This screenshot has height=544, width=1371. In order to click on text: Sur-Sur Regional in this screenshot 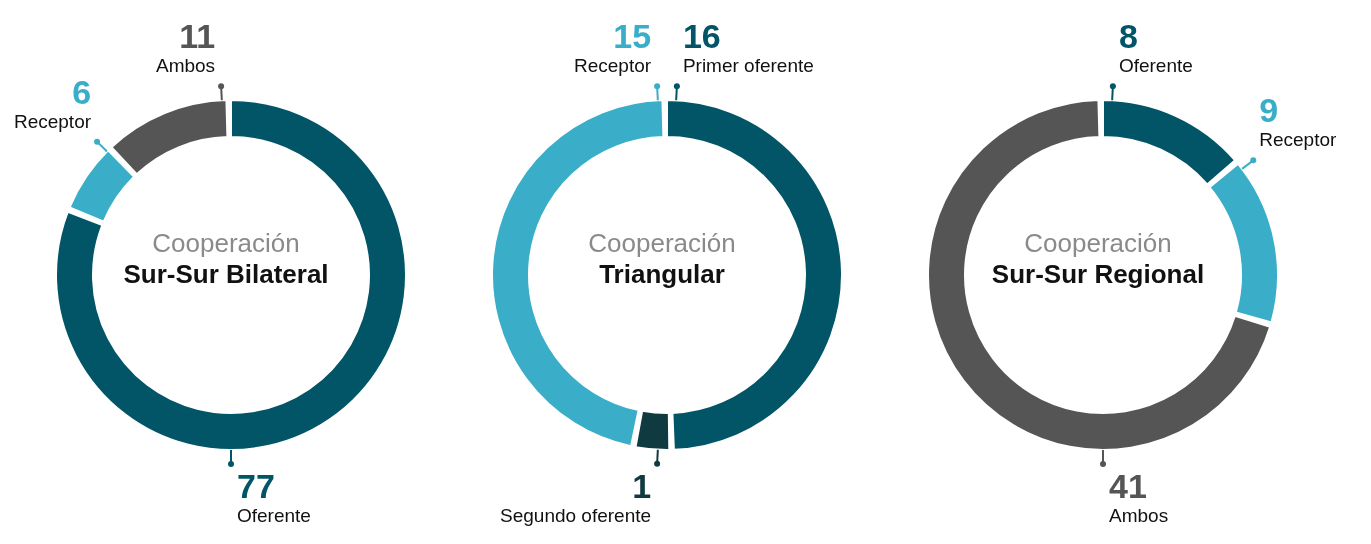, I will do `click(1098, 274)`.